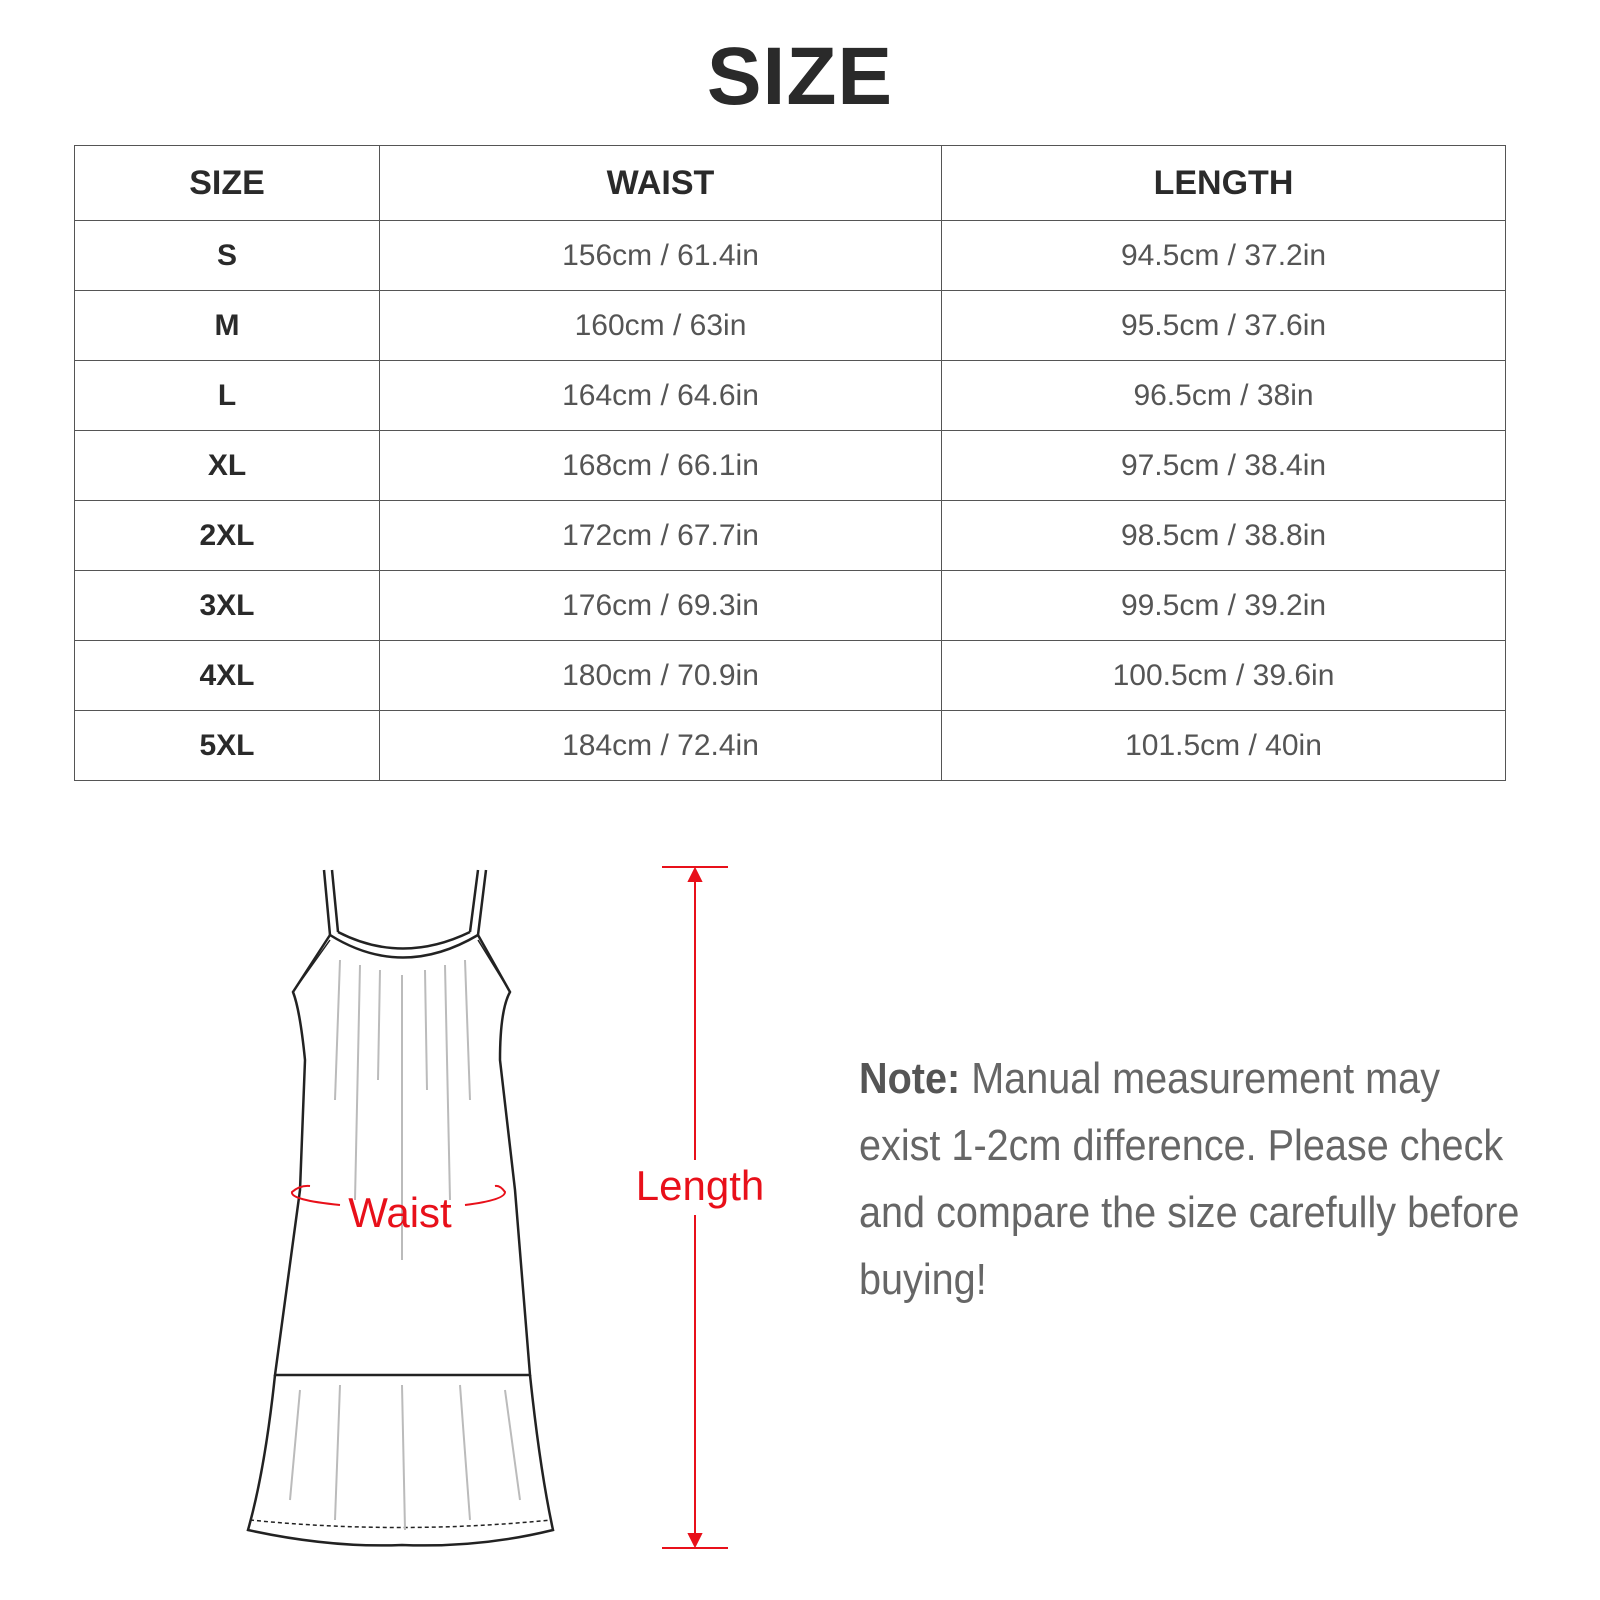  I want to click on waist-label: Waist, so click(400, 1212).